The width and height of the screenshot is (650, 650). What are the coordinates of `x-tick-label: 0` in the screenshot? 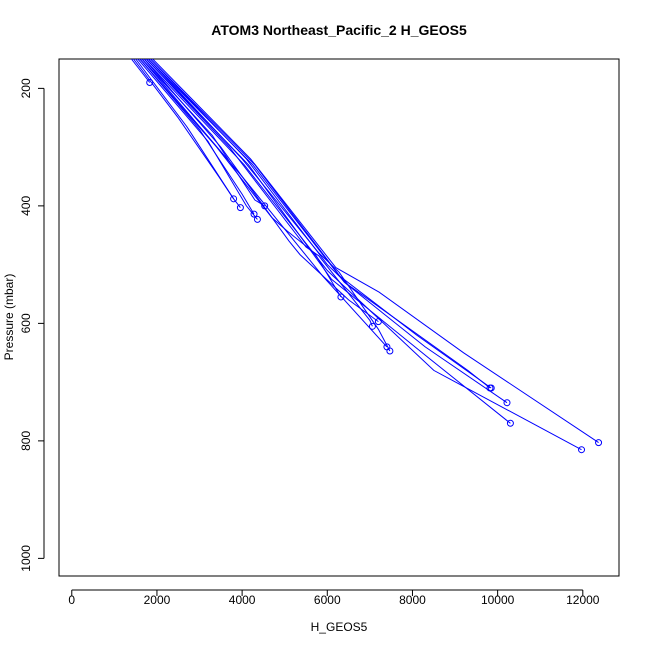 It's located at (71, 600).